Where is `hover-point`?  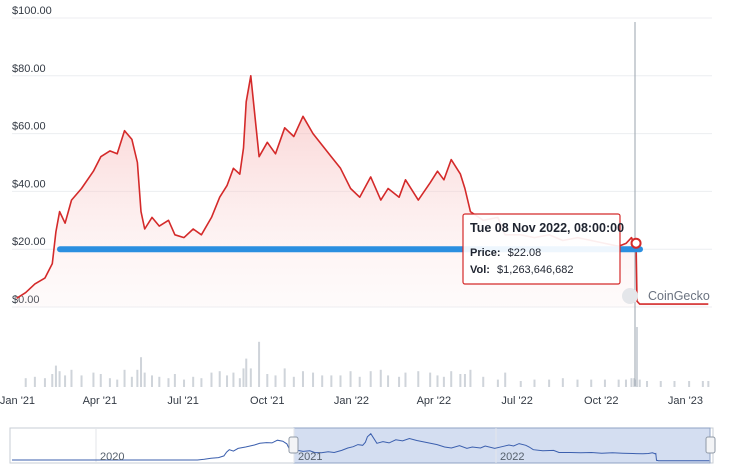
hover-point is located at coordinates (636, 243).